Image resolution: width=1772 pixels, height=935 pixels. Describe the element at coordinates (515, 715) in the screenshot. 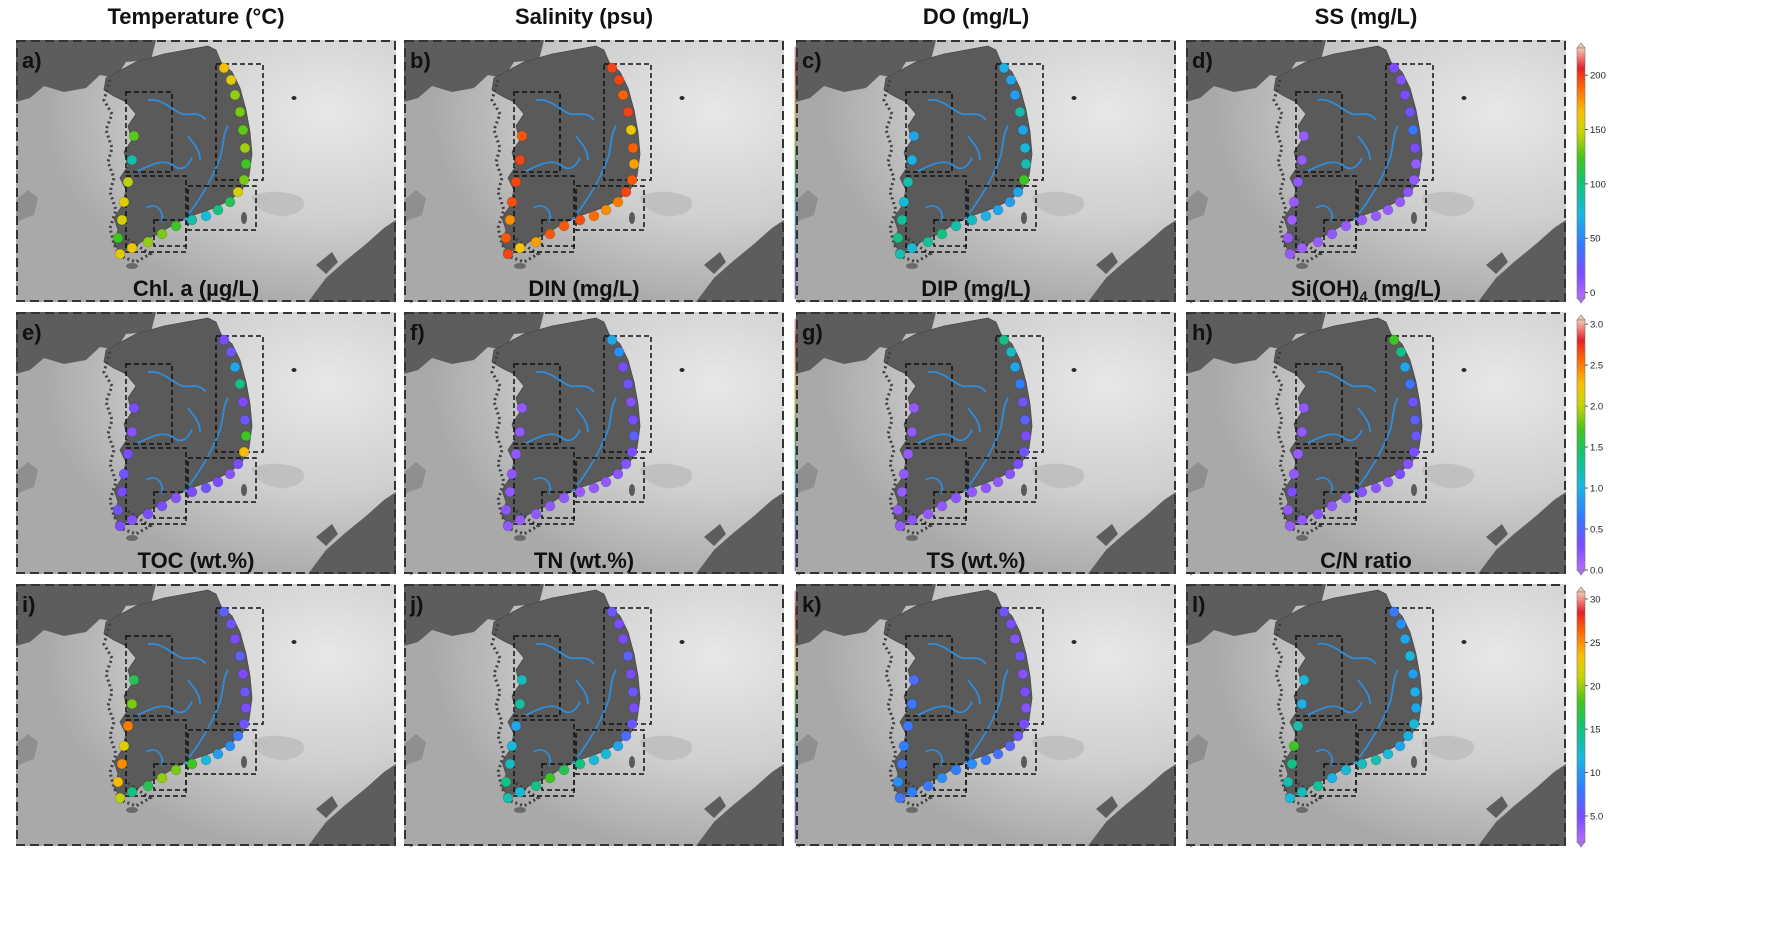

I see `west-coast-islands` at that location.